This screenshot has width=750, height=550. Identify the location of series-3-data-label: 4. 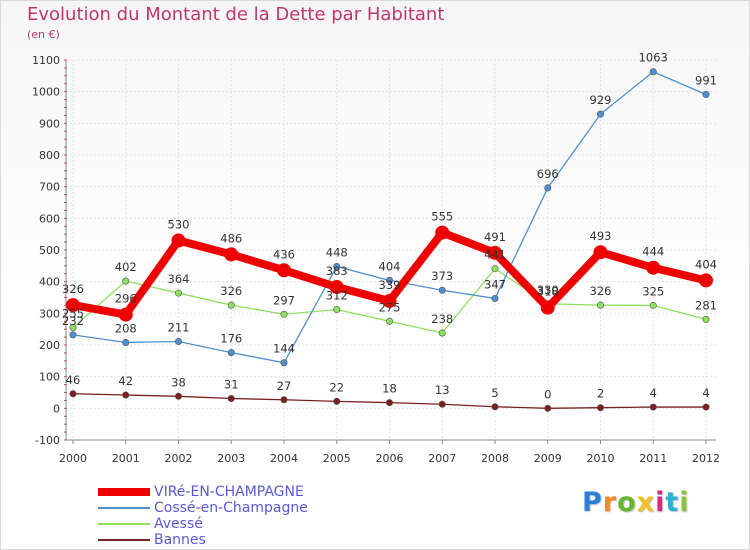
(653, 393).